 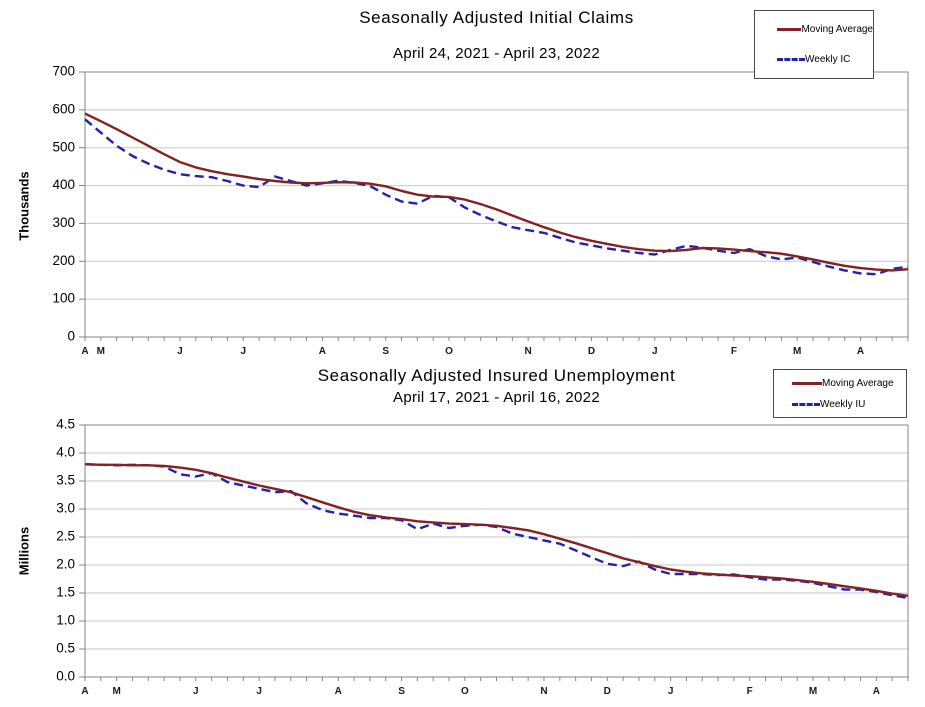 What do you see at coordinates (843, 404) in the screenshot?
I see `weekly-iu-legend-label: Weekly IU` at bounding box center [843, 404].